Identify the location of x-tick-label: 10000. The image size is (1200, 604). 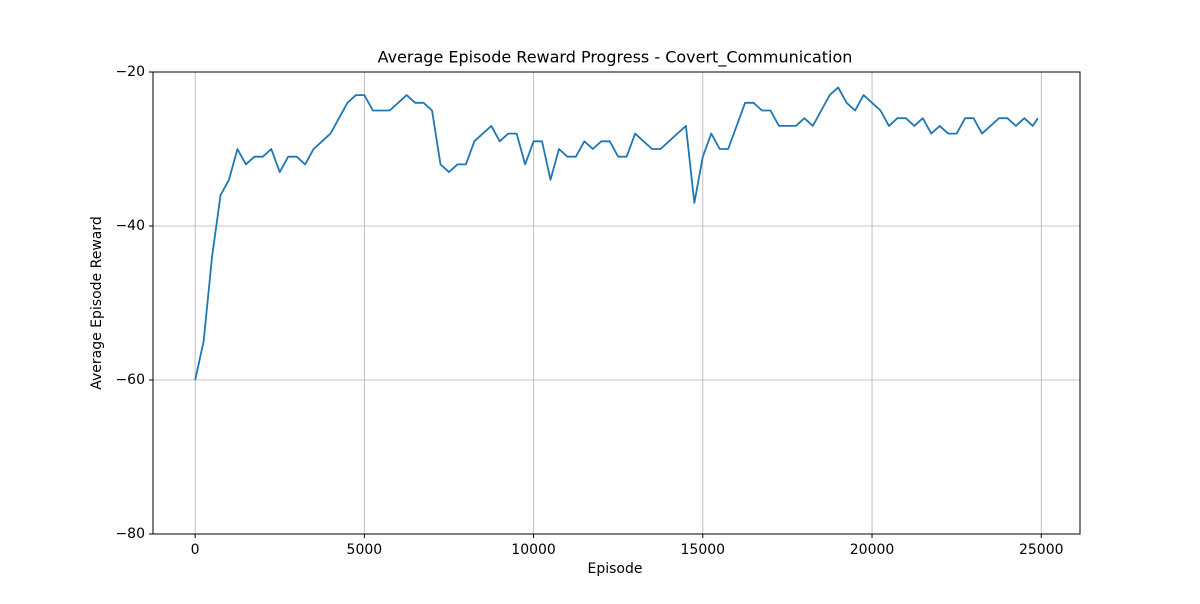
(533, 550).